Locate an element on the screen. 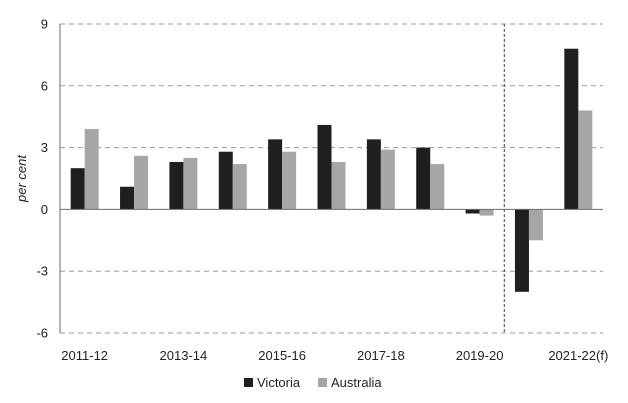  x-tick-label: 2011-12 is located at coordinates (84, 355).